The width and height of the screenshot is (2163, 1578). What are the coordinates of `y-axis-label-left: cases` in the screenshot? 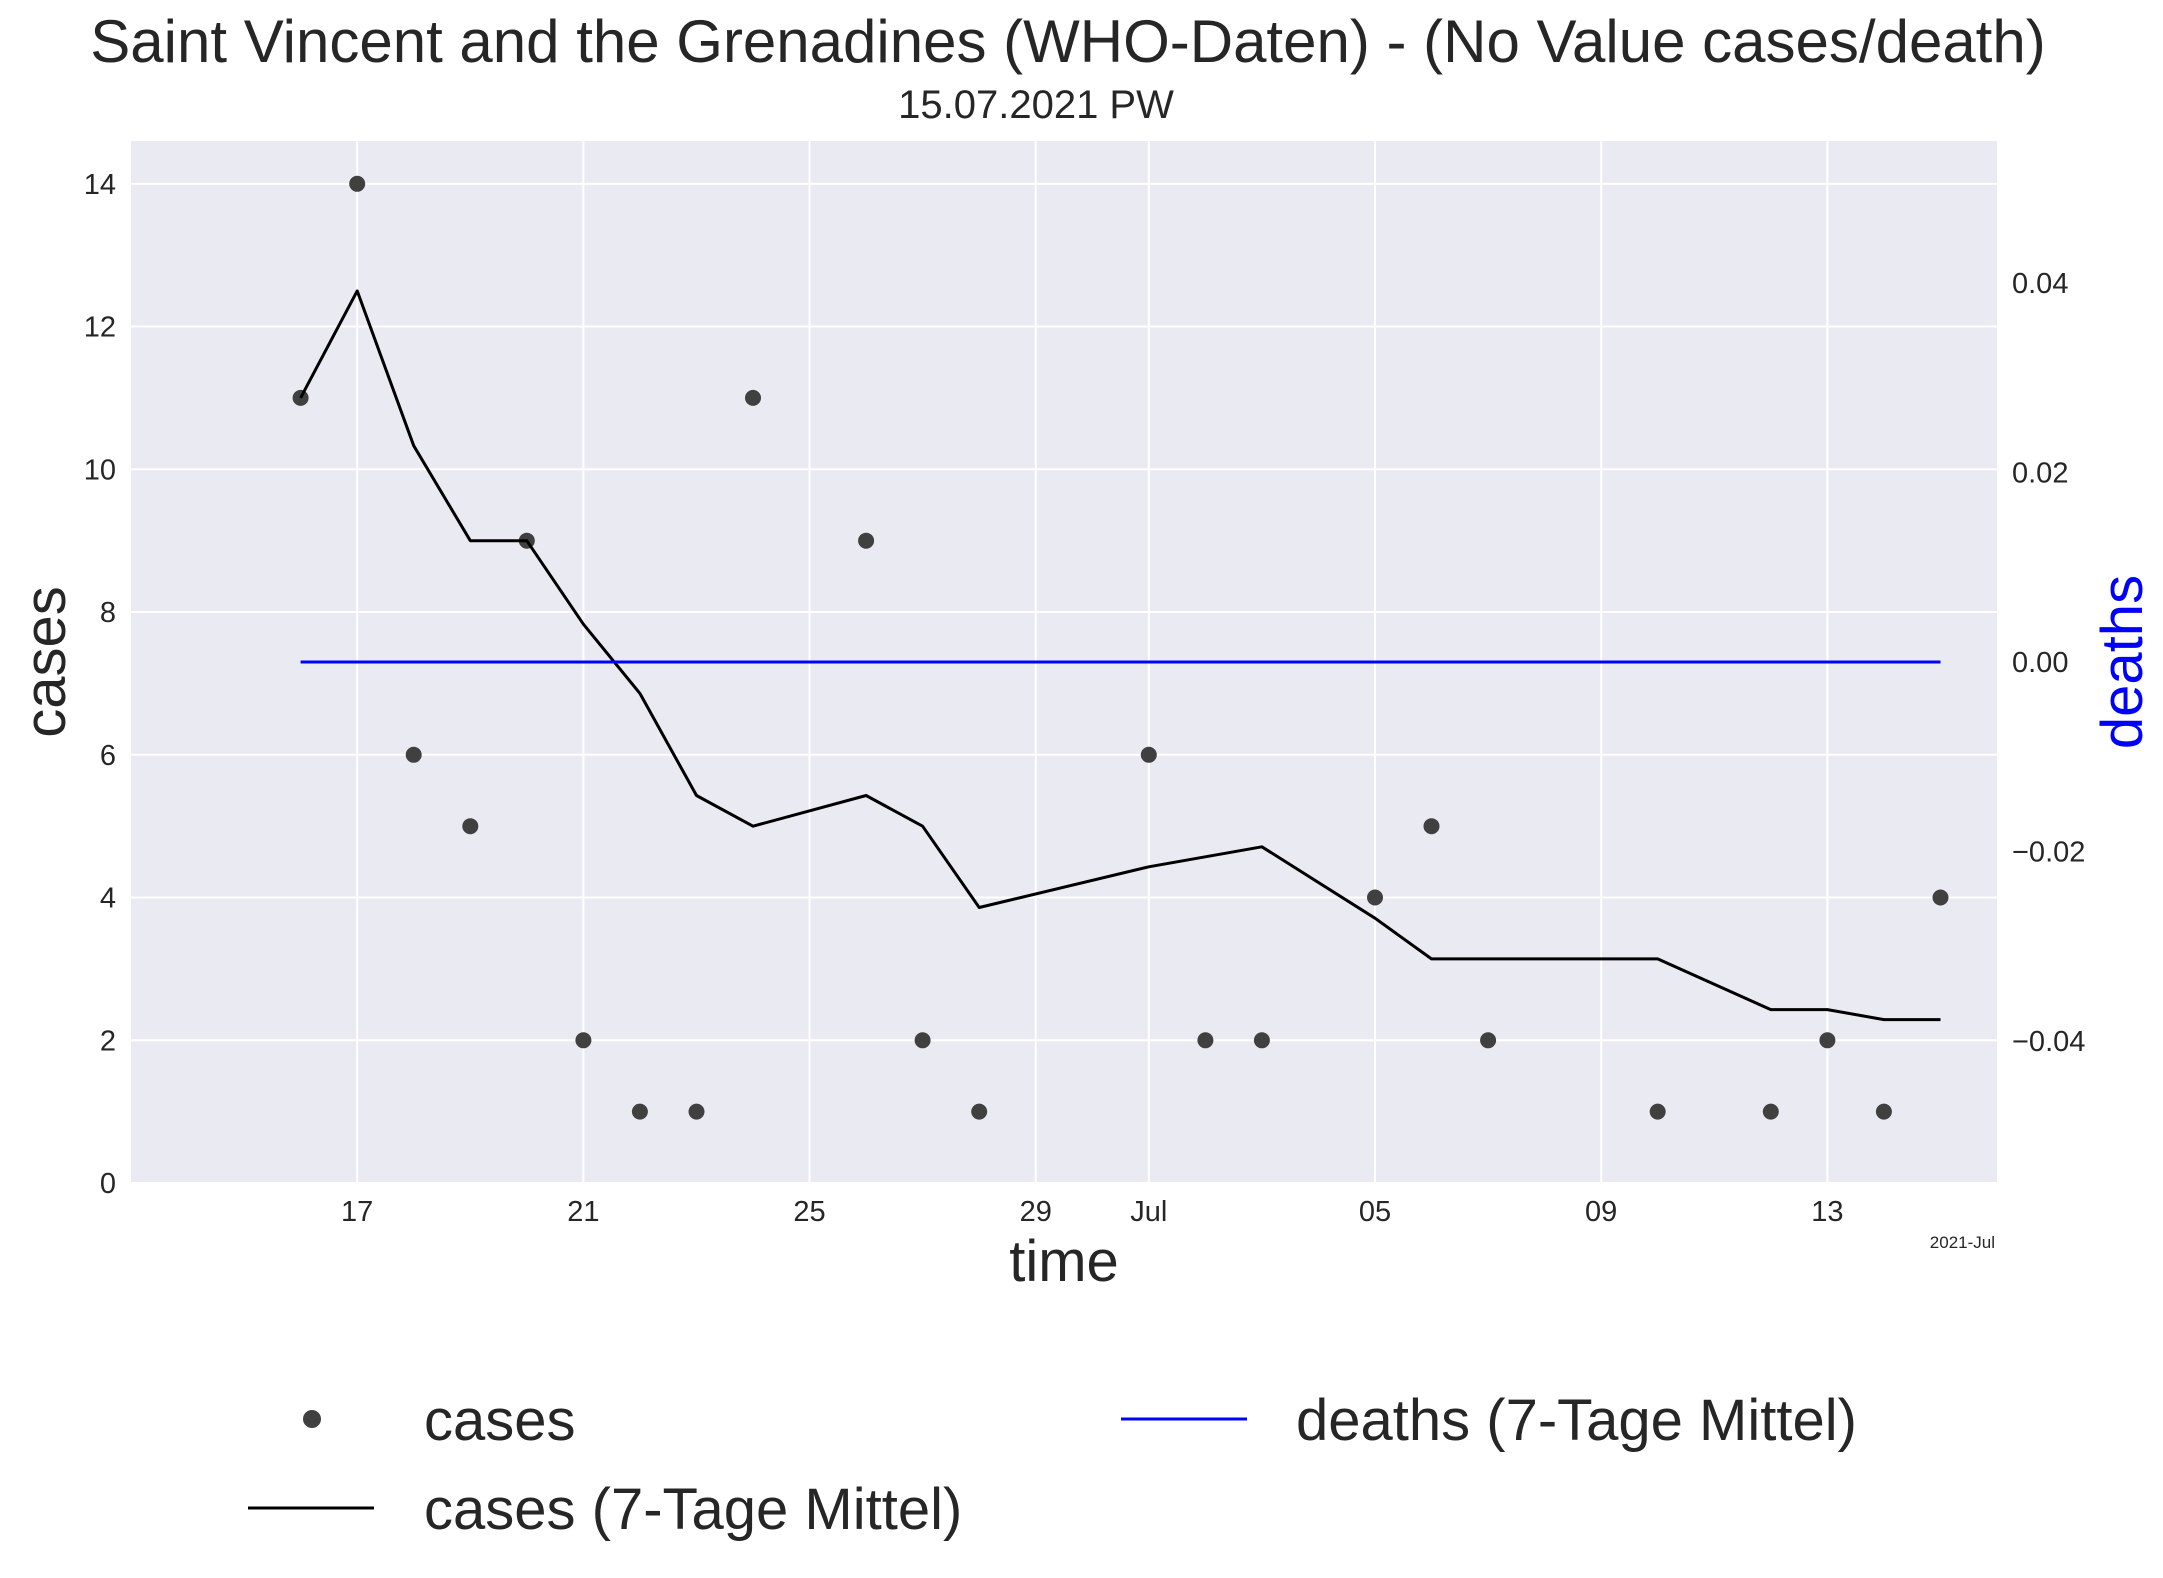 It's located at (45, 662).